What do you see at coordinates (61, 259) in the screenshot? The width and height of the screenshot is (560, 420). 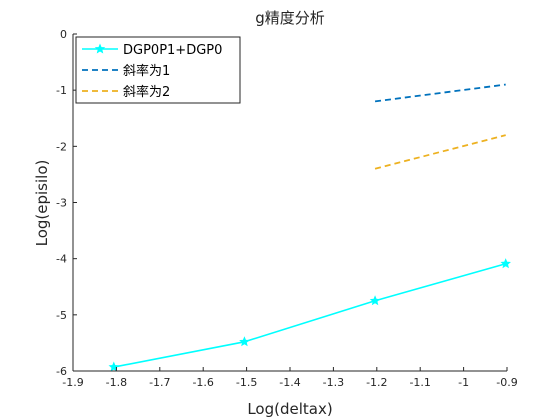 I see `y-tick-label: -4` at bounding box center [61, 259].